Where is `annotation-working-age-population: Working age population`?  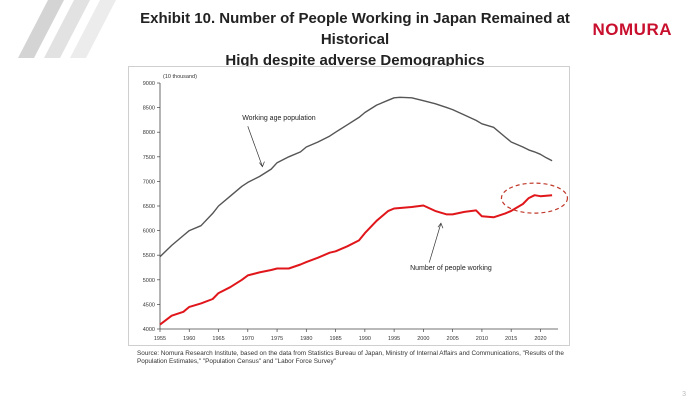 annotation-working-age-population: Working age population is located at coordinates (279, 118).